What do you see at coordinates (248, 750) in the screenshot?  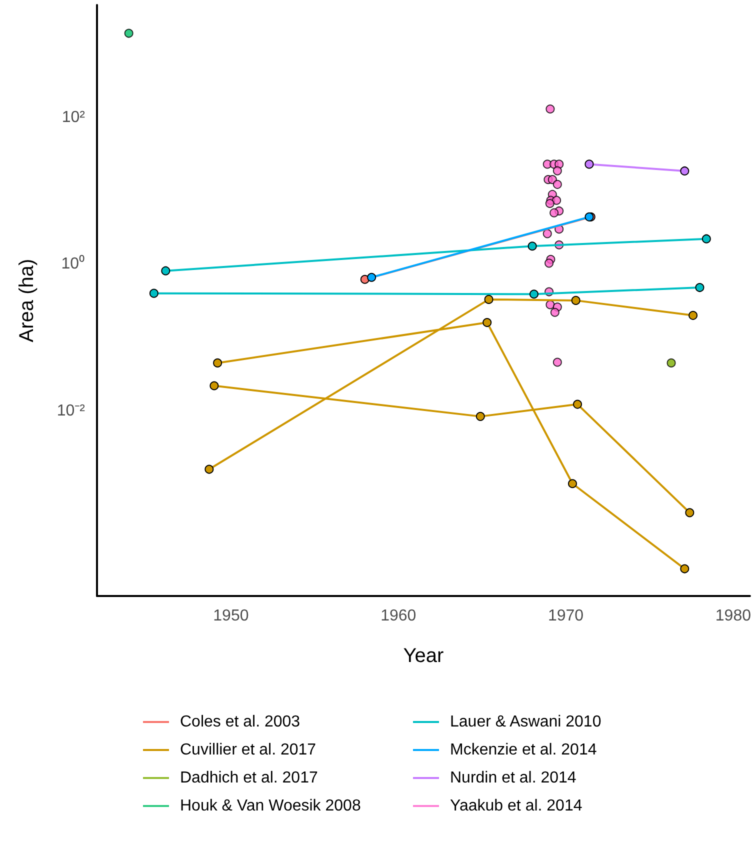 I see `legend-label: Cuvillier et al. 2017` at bounding box center [248, 750].